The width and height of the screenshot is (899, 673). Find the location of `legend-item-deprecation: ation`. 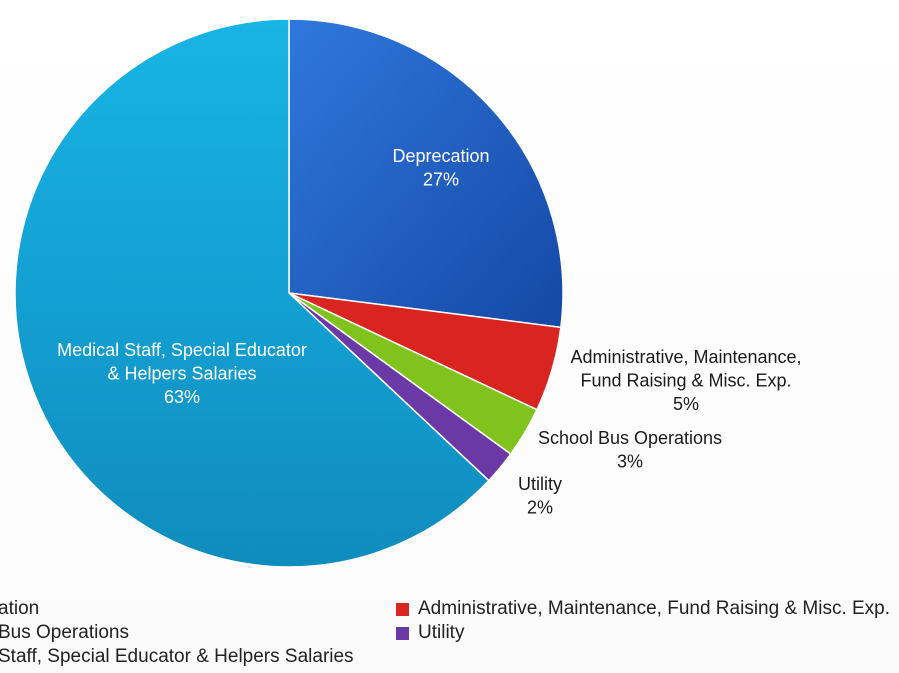

legend-item-deprecation: ation is located at coordinates (177, 609).